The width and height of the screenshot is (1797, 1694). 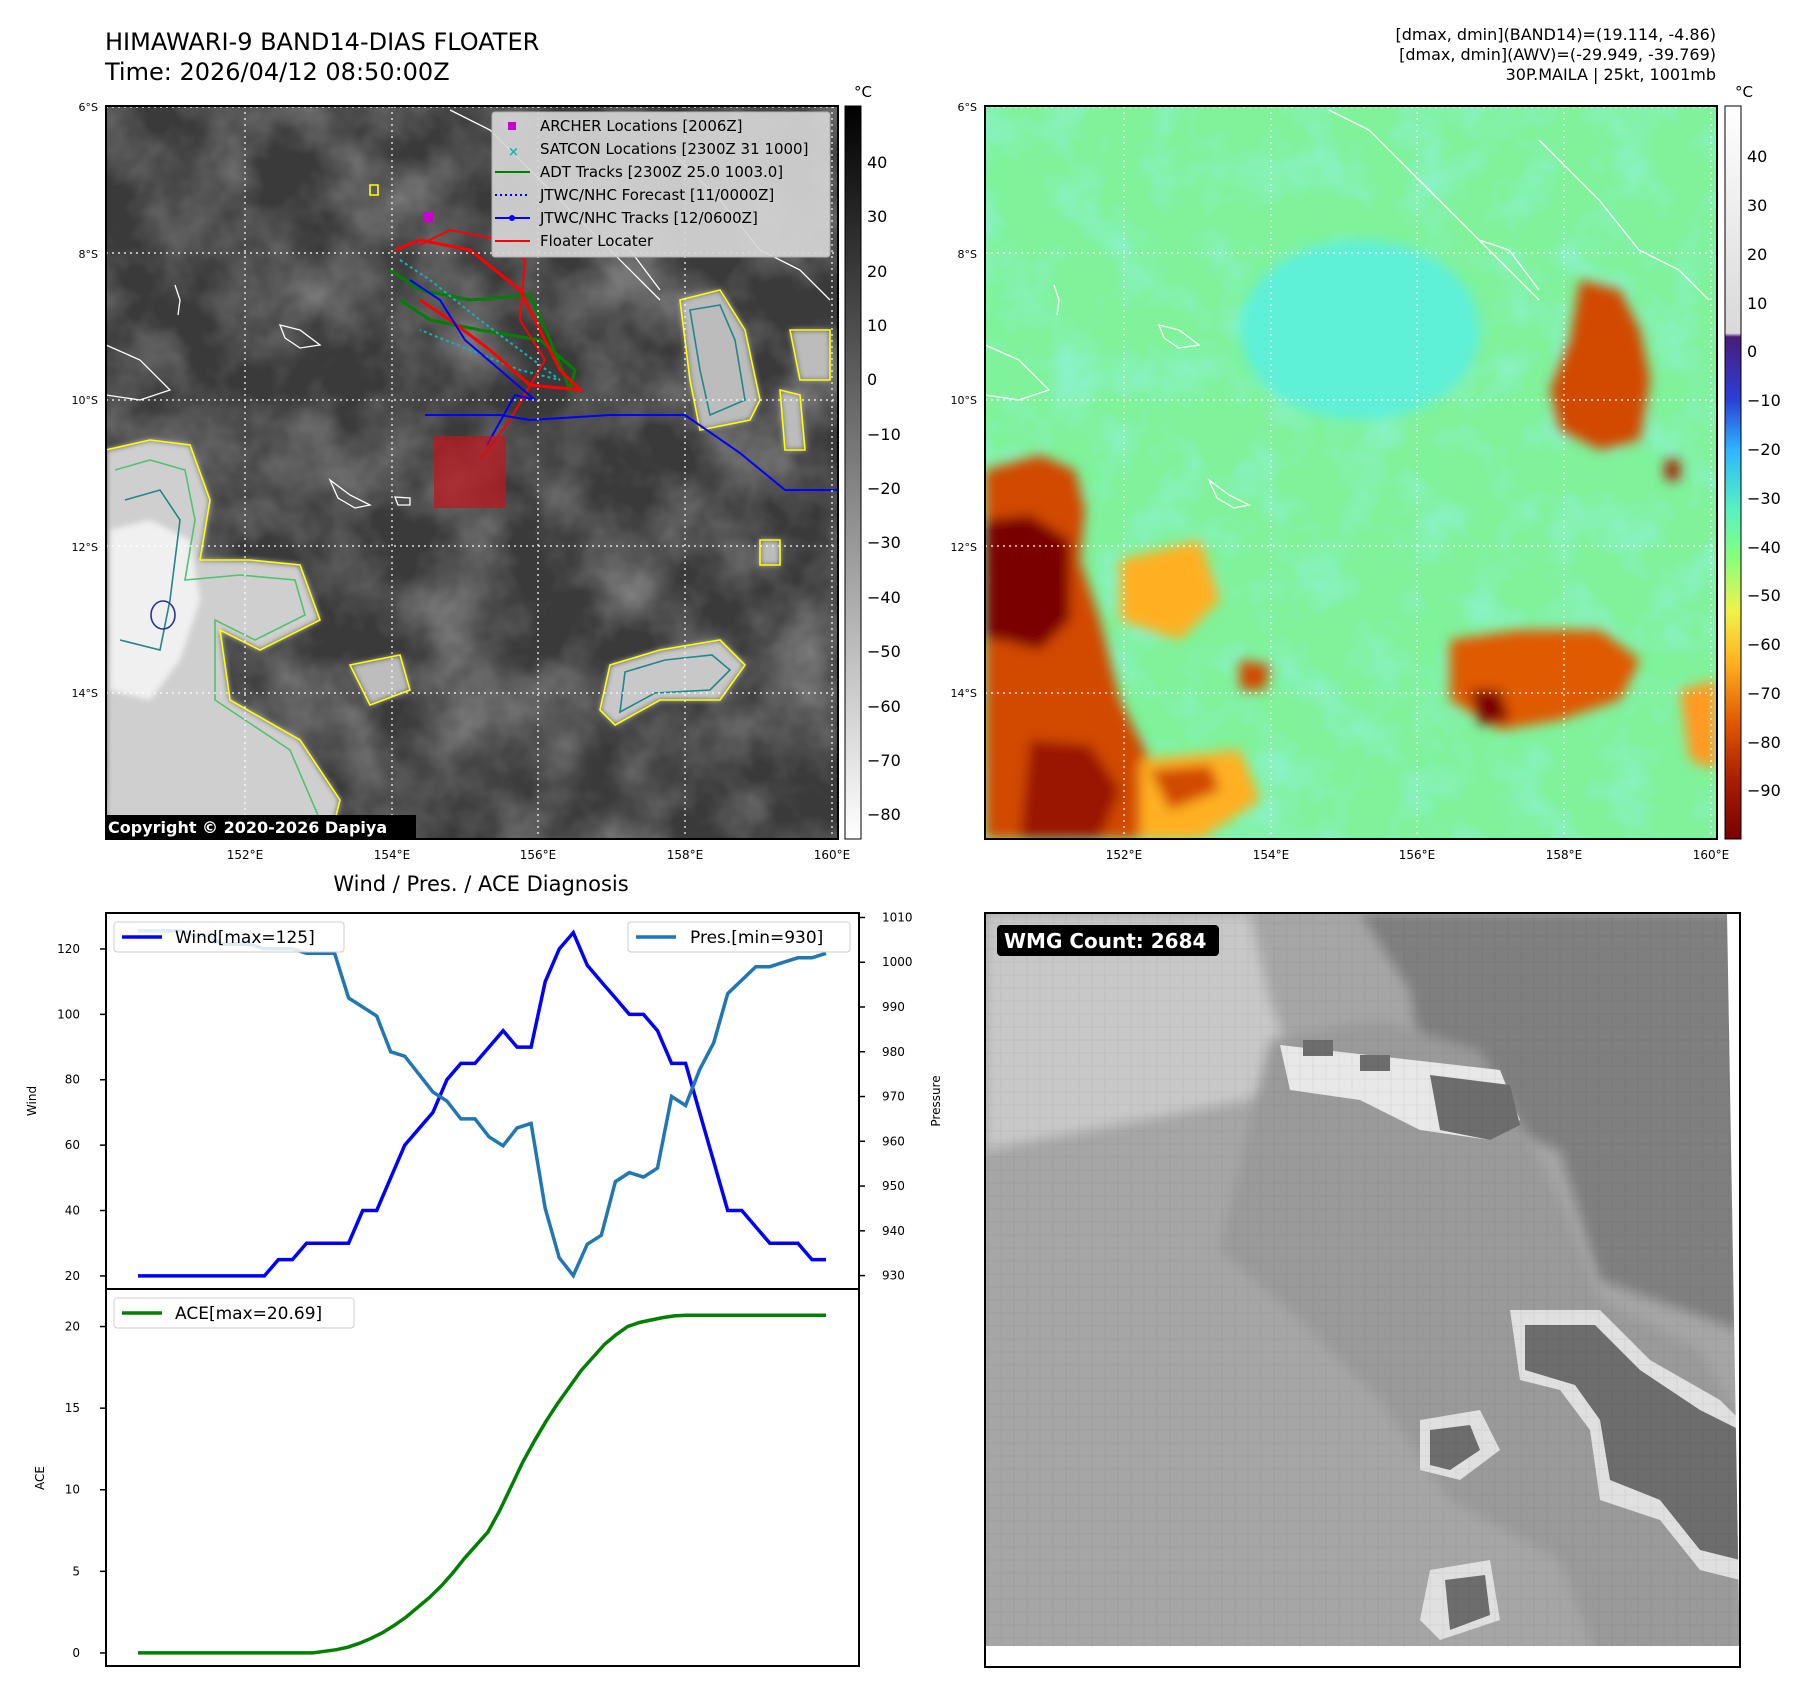 I want to click on awv-lat-label: 10°S, so click(x=964, y=400).